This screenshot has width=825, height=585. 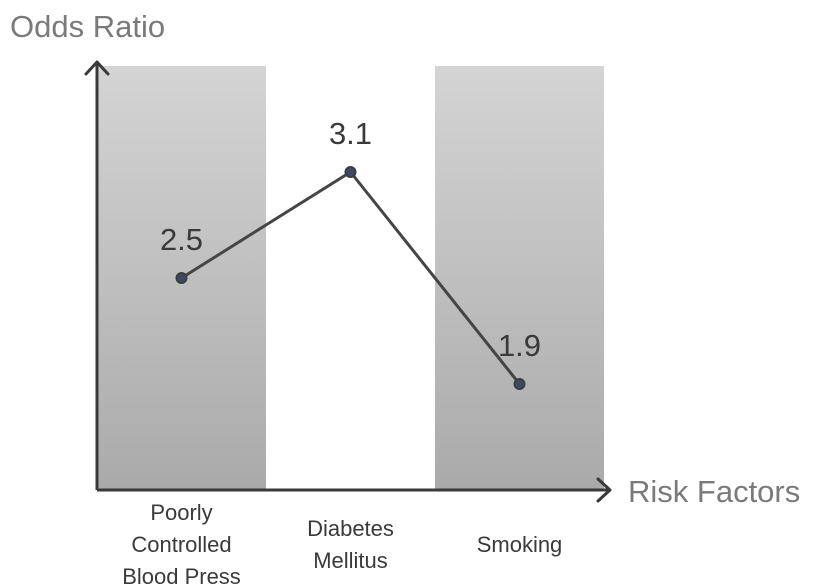 I want to click on x-axis-title: Risk Factors, so click(x=714, y=491).